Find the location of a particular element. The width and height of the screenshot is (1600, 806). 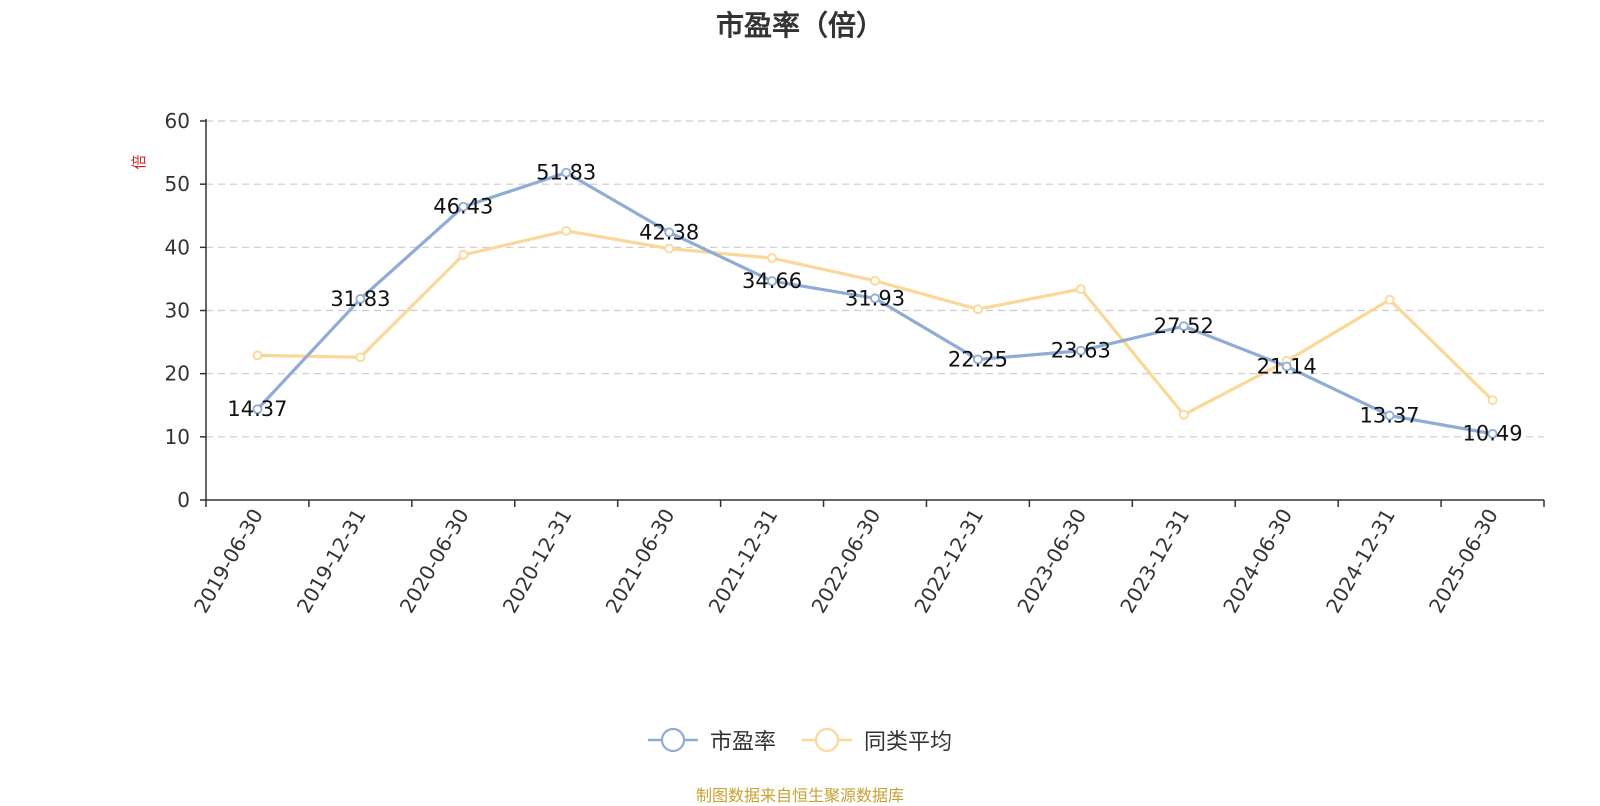

data-label: 31.93 is located at coordinates (875, 298).